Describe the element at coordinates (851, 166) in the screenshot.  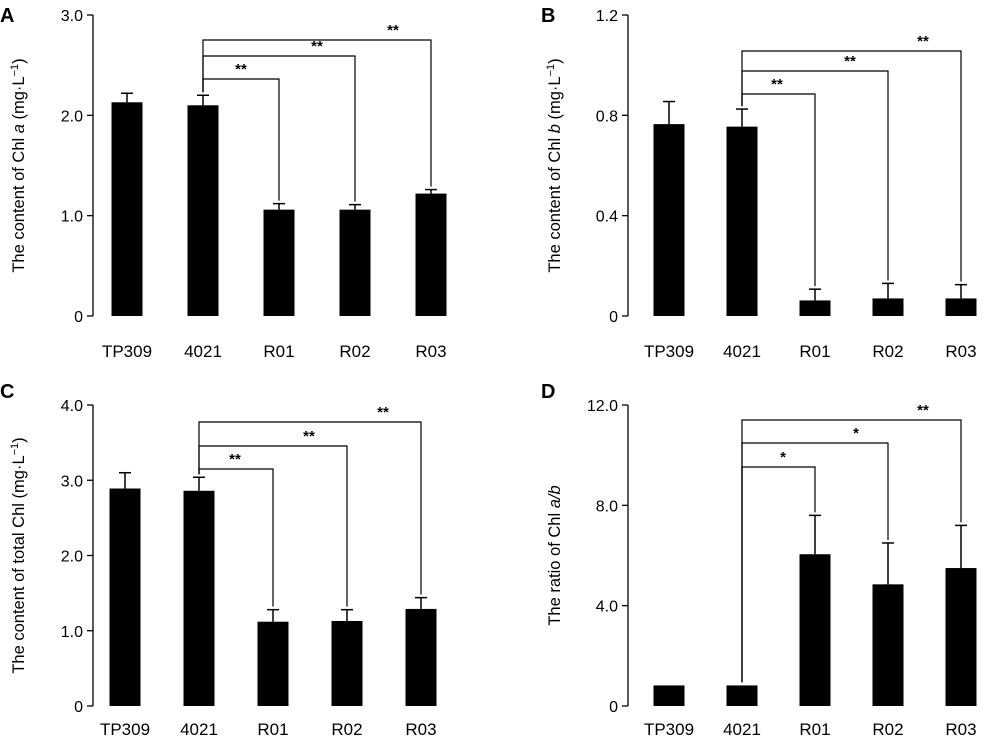
I see `panel-b-significance-bracket` at that location.